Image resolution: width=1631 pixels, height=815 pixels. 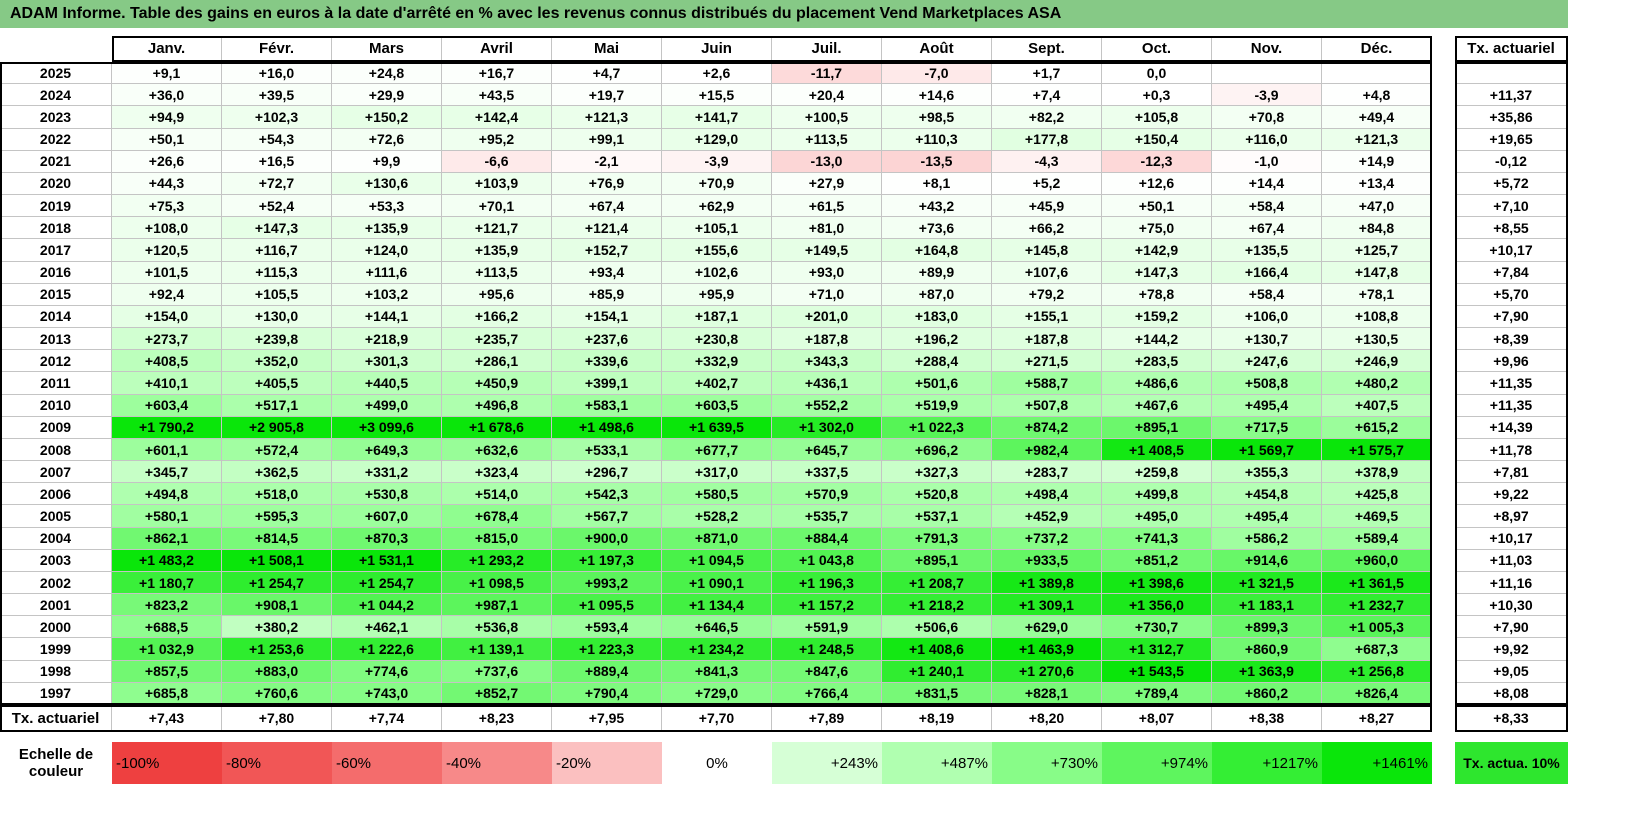 I want to click on value-cell: +589,4, so click(x=1377, y=538).